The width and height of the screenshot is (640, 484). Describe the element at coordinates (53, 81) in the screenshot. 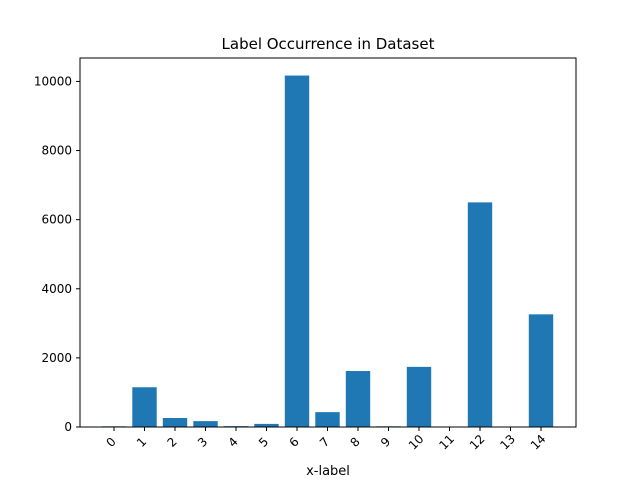

I see `y-tick-label-10000: 10000` at that location.